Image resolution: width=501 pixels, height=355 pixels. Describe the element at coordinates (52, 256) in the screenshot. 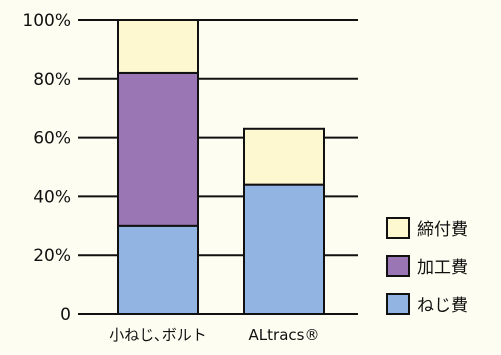

I see `y-tick-label: 20%` at that location.